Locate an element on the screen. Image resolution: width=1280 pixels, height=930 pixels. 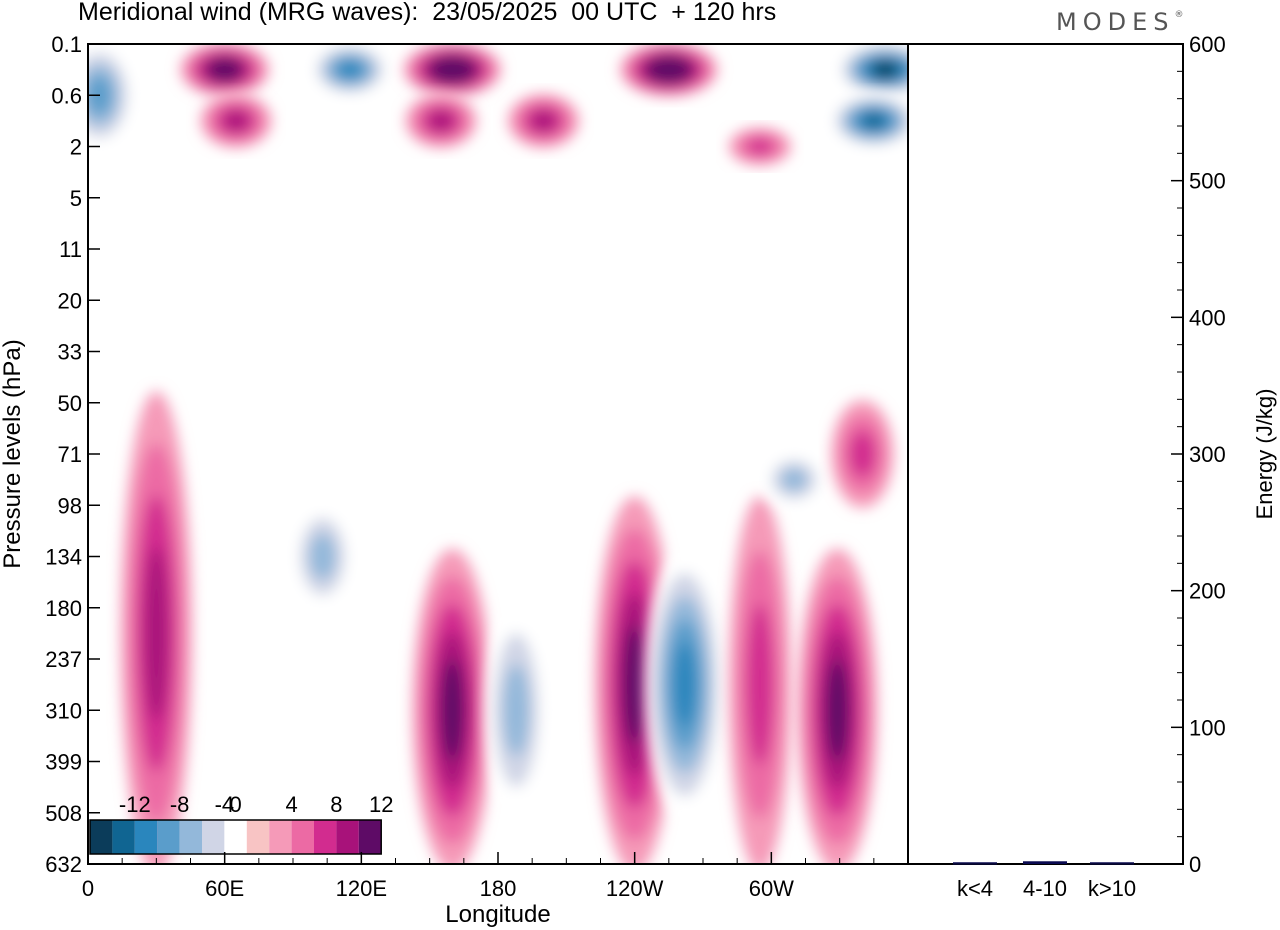
colorbar-frame is located at coordinates (235, 837).